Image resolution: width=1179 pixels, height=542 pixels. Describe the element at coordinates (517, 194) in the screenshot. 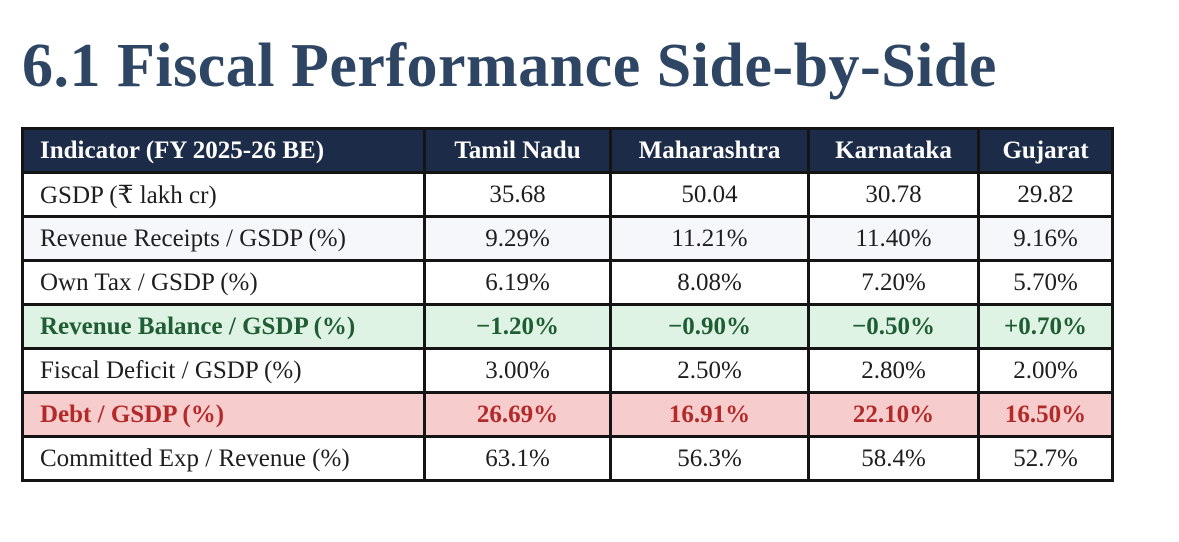

I see `cell-tamil-nadu: 35.68` at that location.